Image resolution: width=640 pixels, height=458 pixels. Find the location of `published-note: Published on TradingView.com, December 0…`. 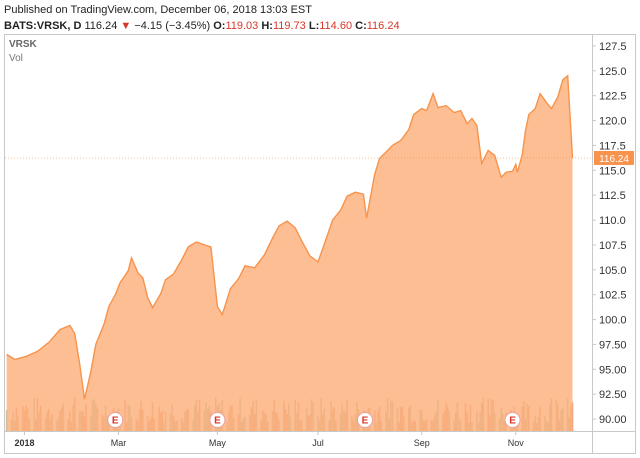

published-note: Published on TradingView.com, December 0… is located at coordinates (158, 10).